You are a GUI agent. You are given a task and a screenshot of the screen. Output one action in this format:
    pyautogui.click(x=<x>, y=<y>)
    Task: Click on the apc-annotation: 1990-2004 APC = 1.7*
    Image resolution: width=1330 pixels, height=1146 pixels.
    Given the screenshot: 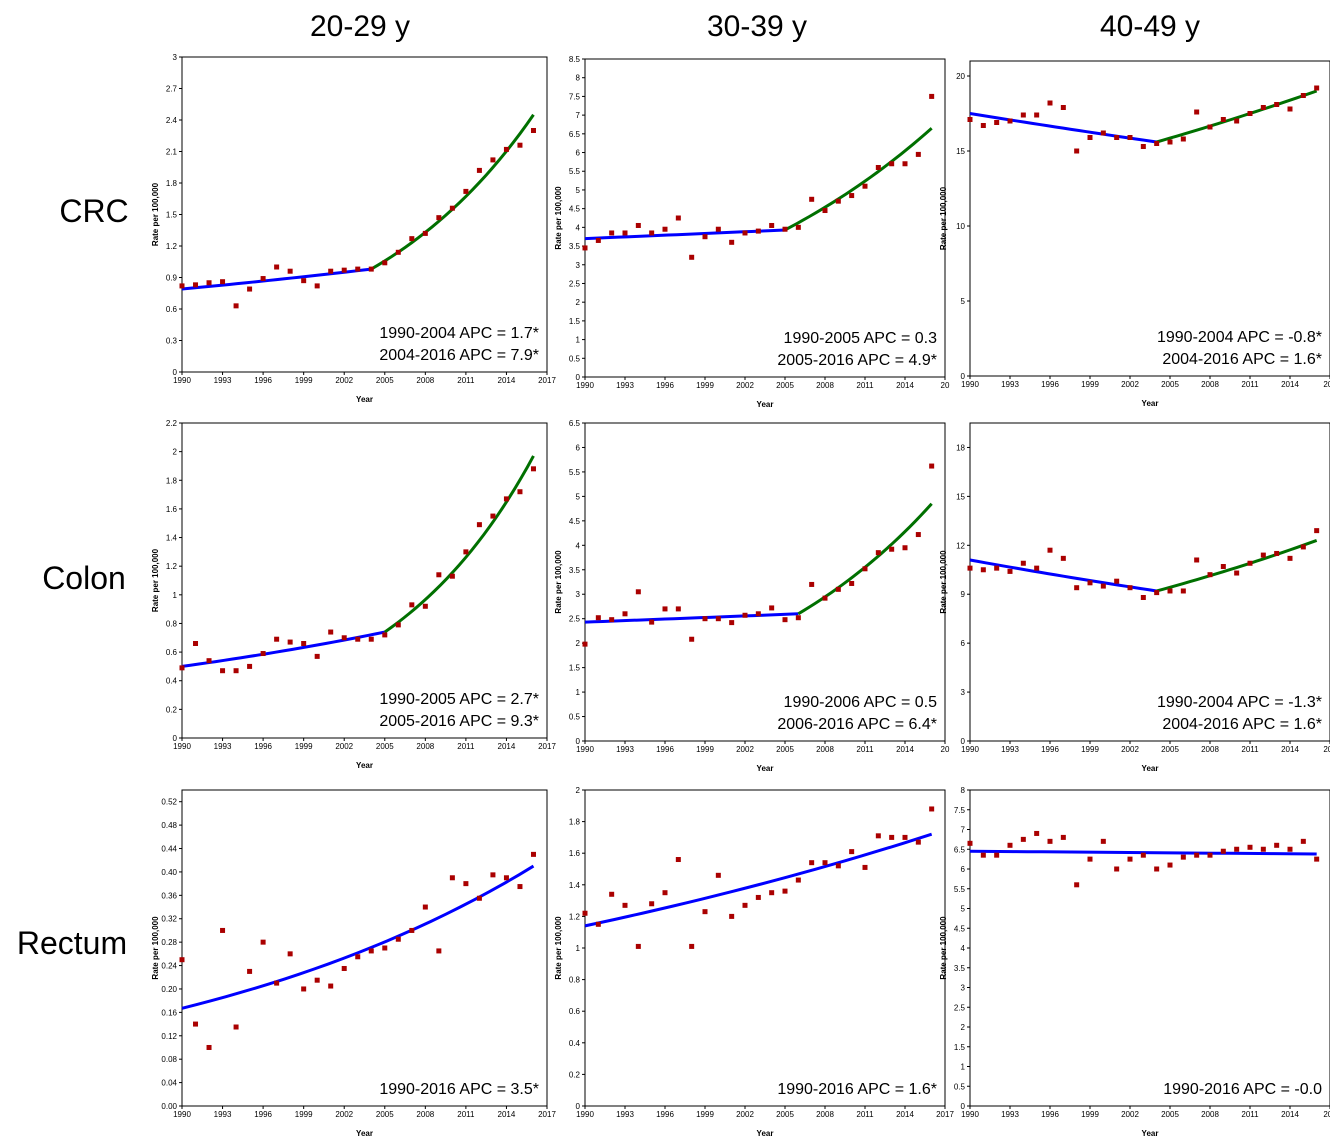 What is the action you would take?
    pyautogui.click(x=459, y=333)
    